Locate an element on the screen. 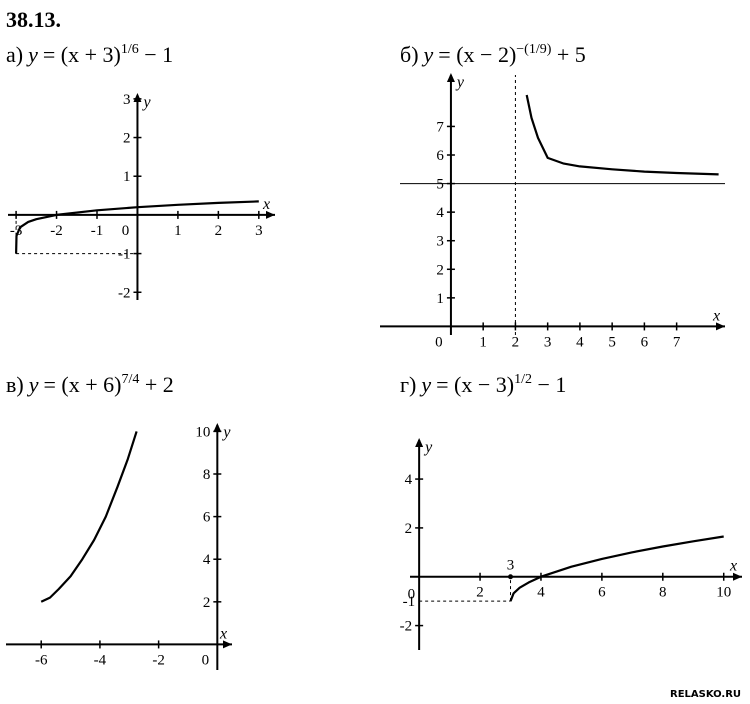 The image size is (750, 704). caption-exp: 1/6 is located at coordinates (130, 49).